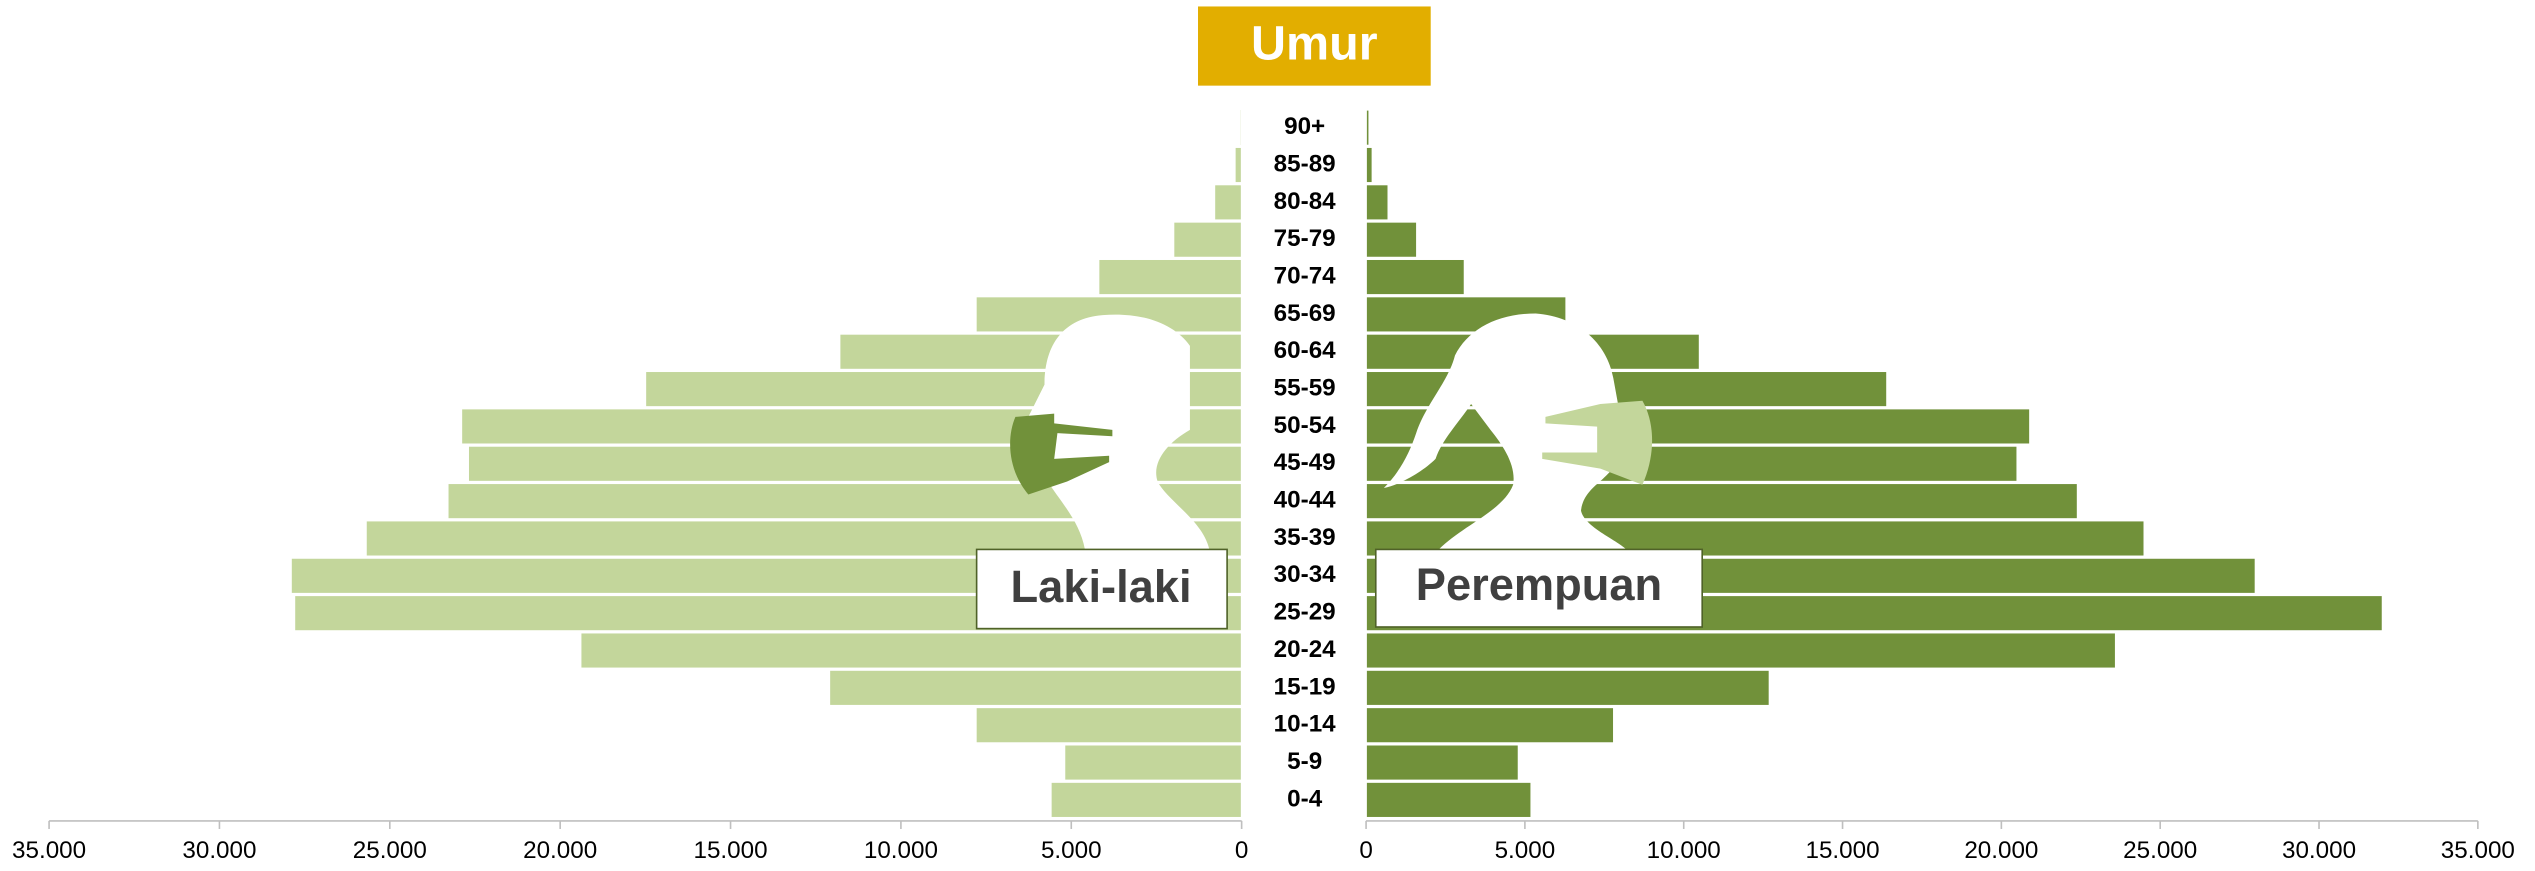 The height and width of the screenshot is (871, 2535). What do you see at coordinates (1305, 387) in the screenshot?
I see `category-label: 55-59` at bounding box center [1305, 387].